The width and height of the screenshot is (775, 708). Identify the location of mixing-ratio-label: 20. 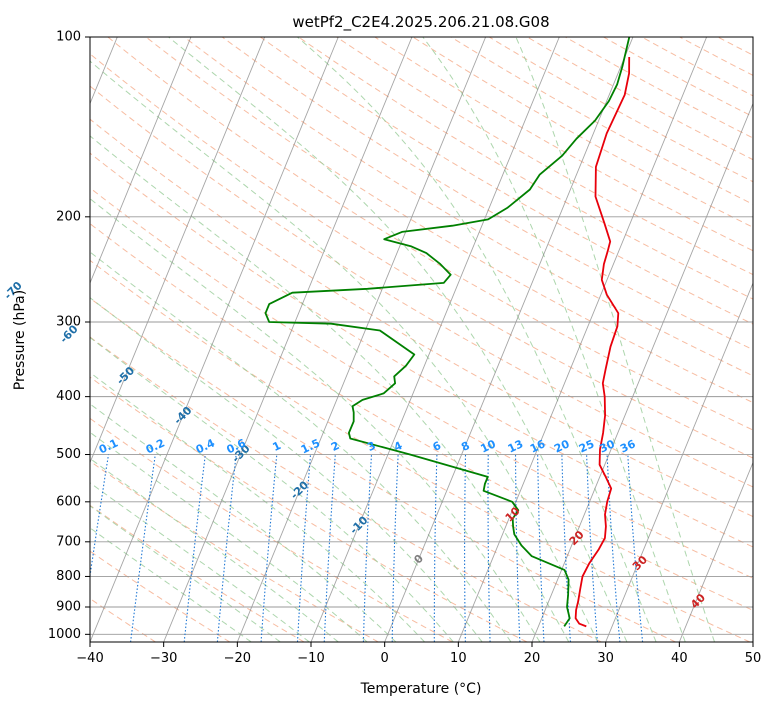
(562, 446).